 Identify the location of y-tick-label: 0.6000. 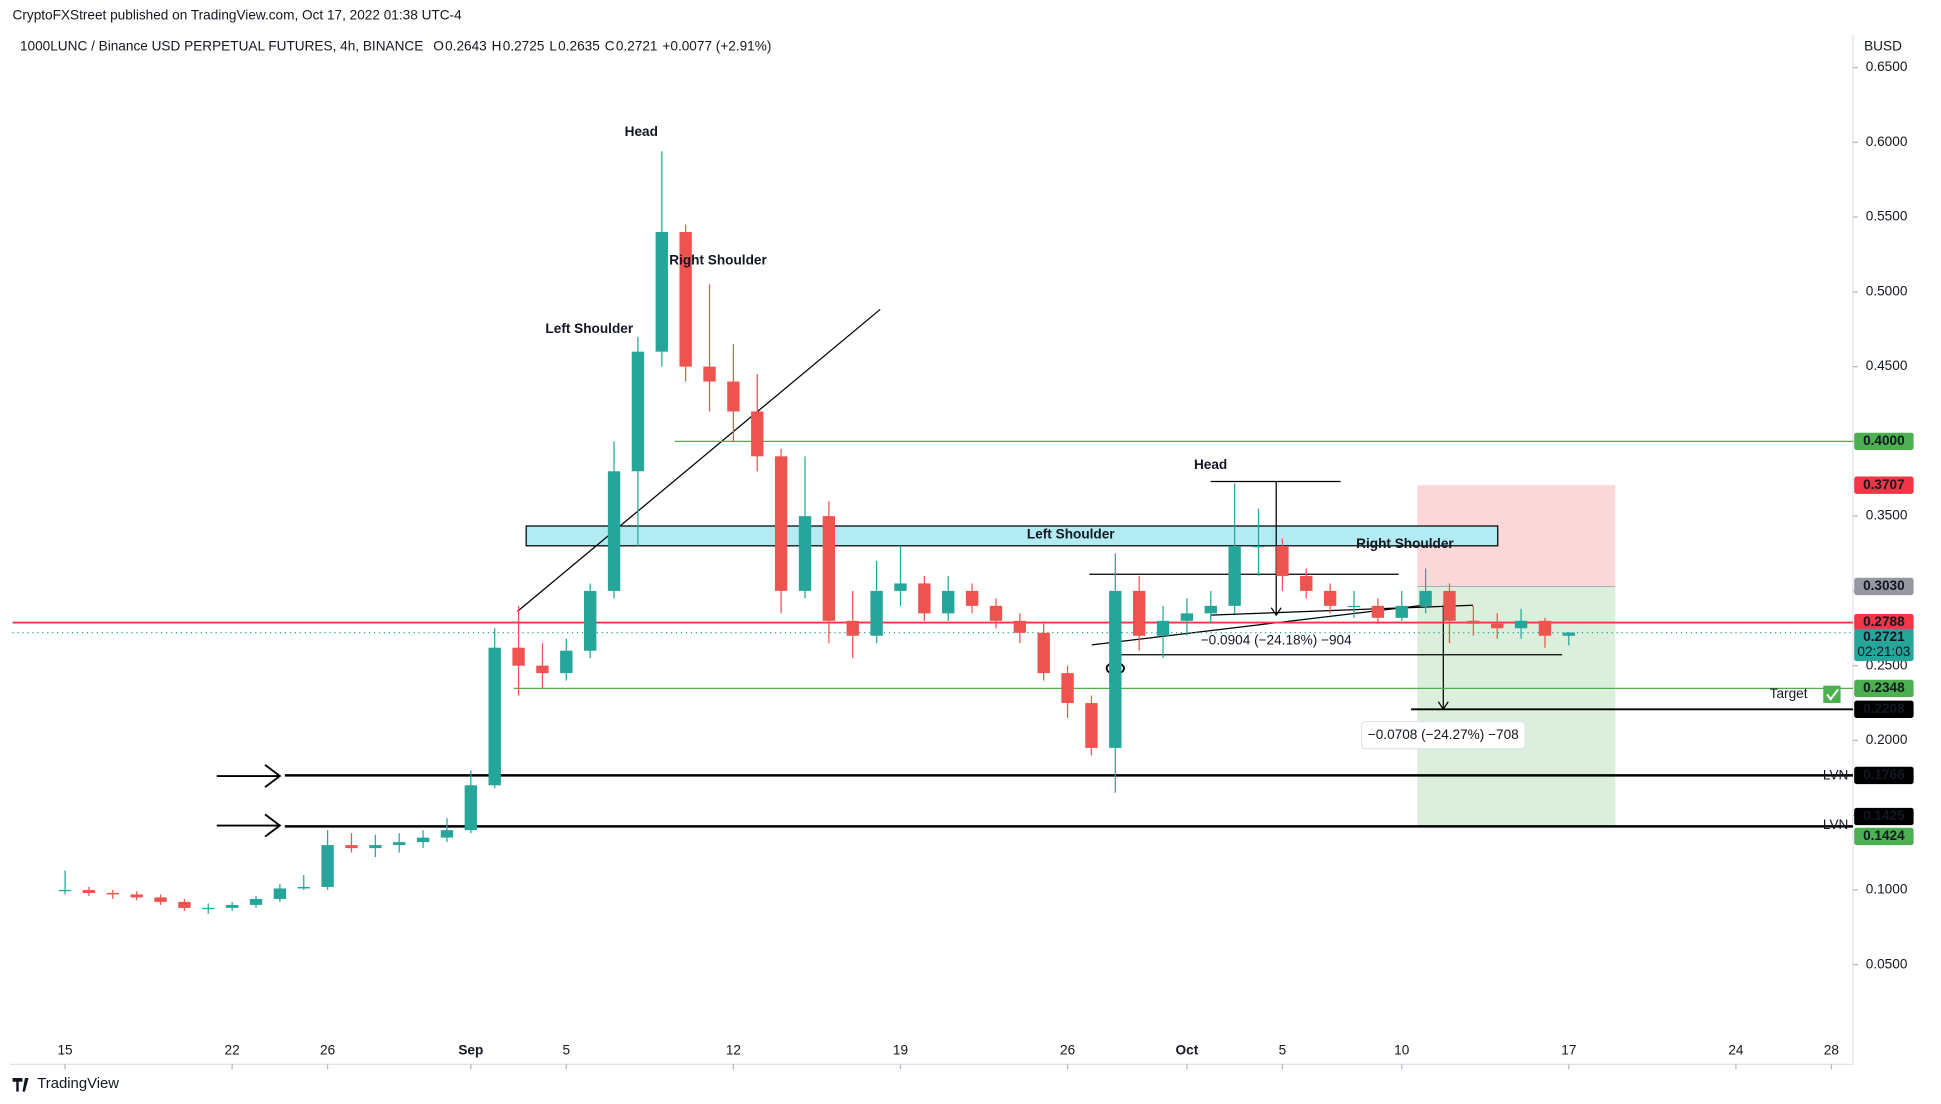
(1887, 141).